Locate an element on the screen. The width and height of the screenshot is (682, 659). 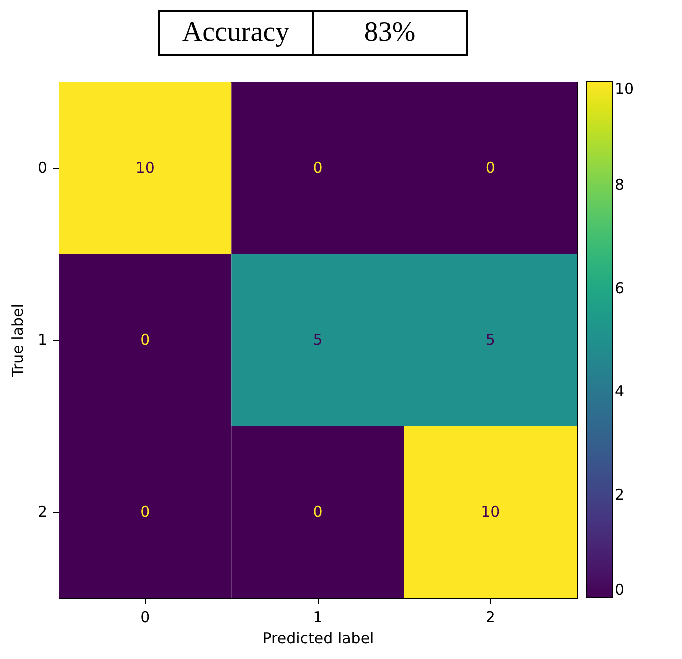
text: 83% is located at coordinates (390, 33).